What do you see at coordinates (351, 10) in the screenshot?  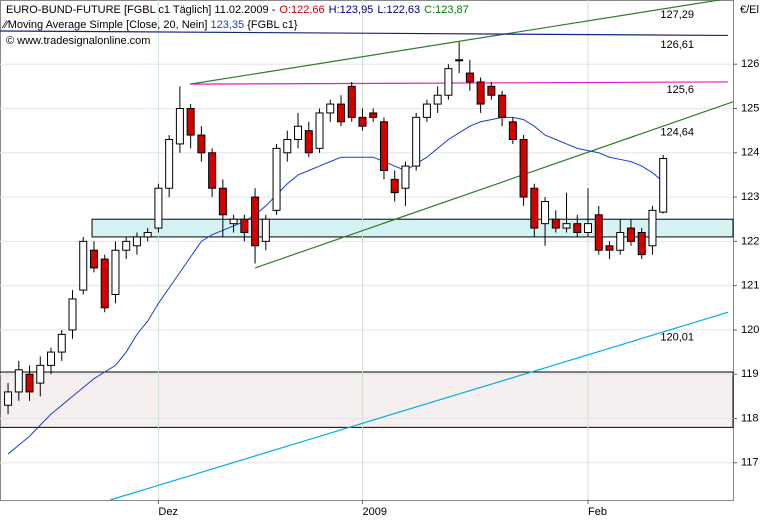 I see `ohlc-label: H:123,95` at bounding box center [351, 10].